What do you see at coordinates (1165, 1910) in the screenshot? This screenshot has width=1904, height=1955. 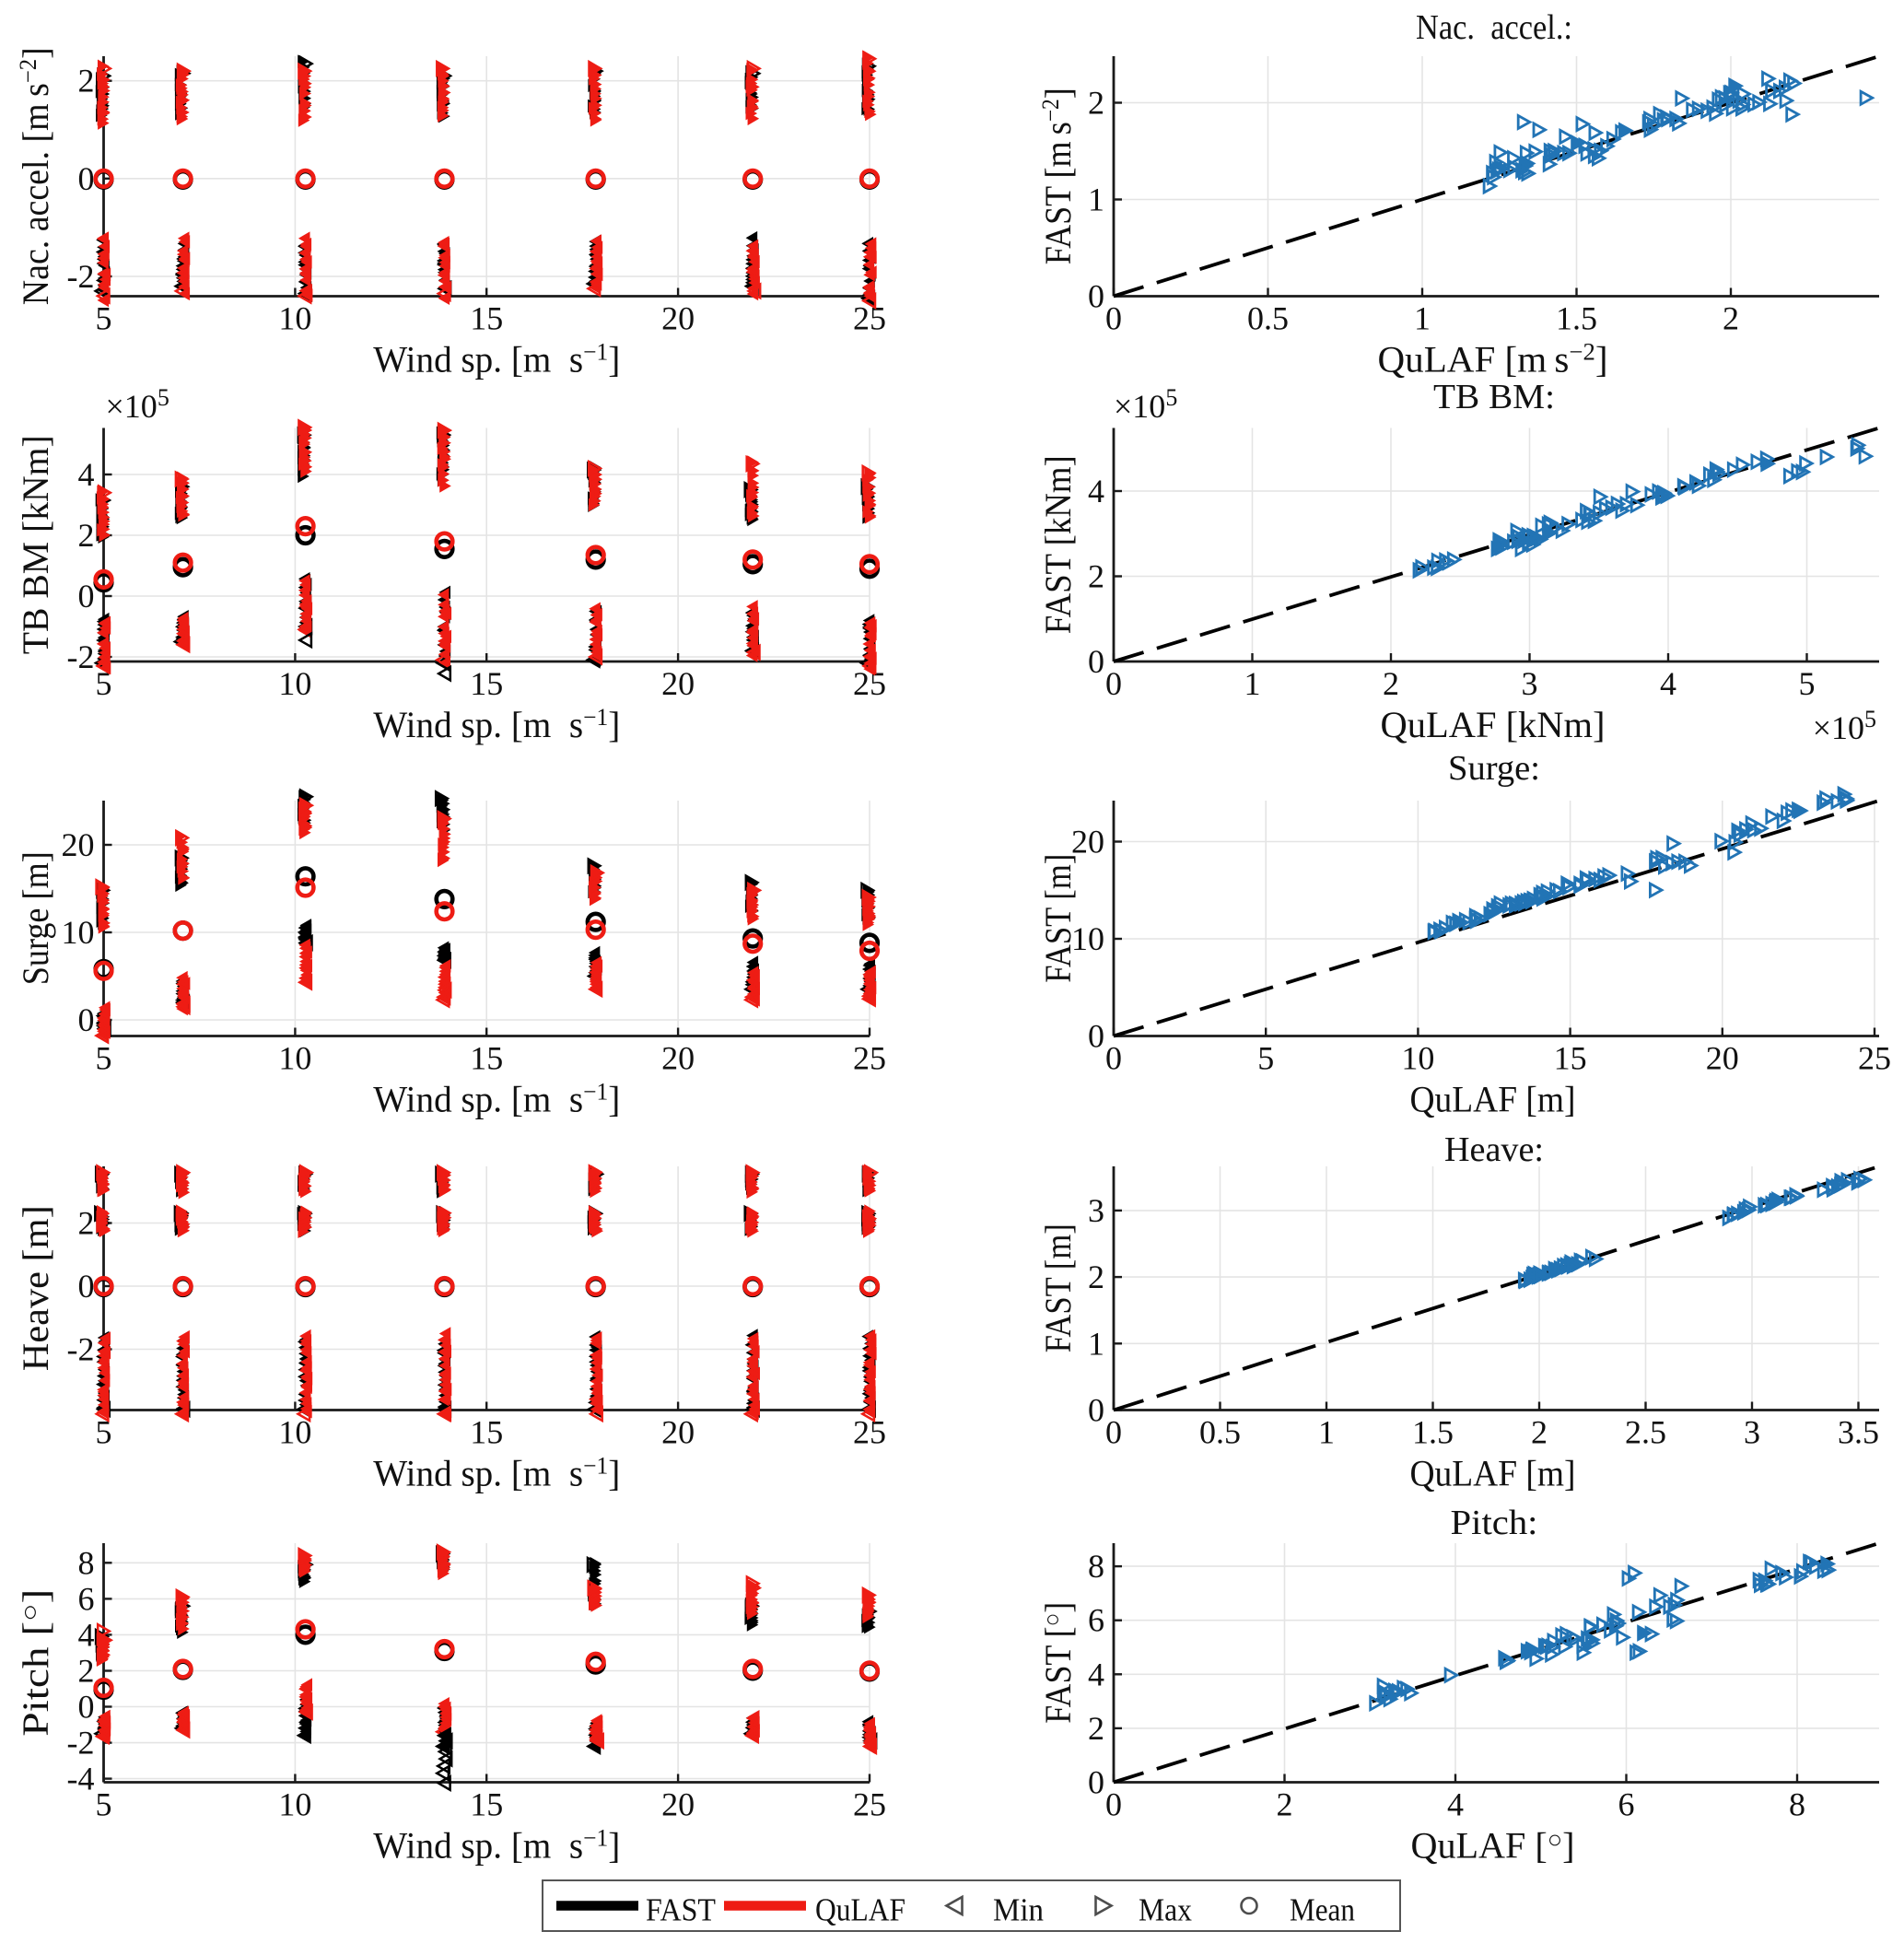 I see `svg-text: Max` at bounding box center [1165, 1910].